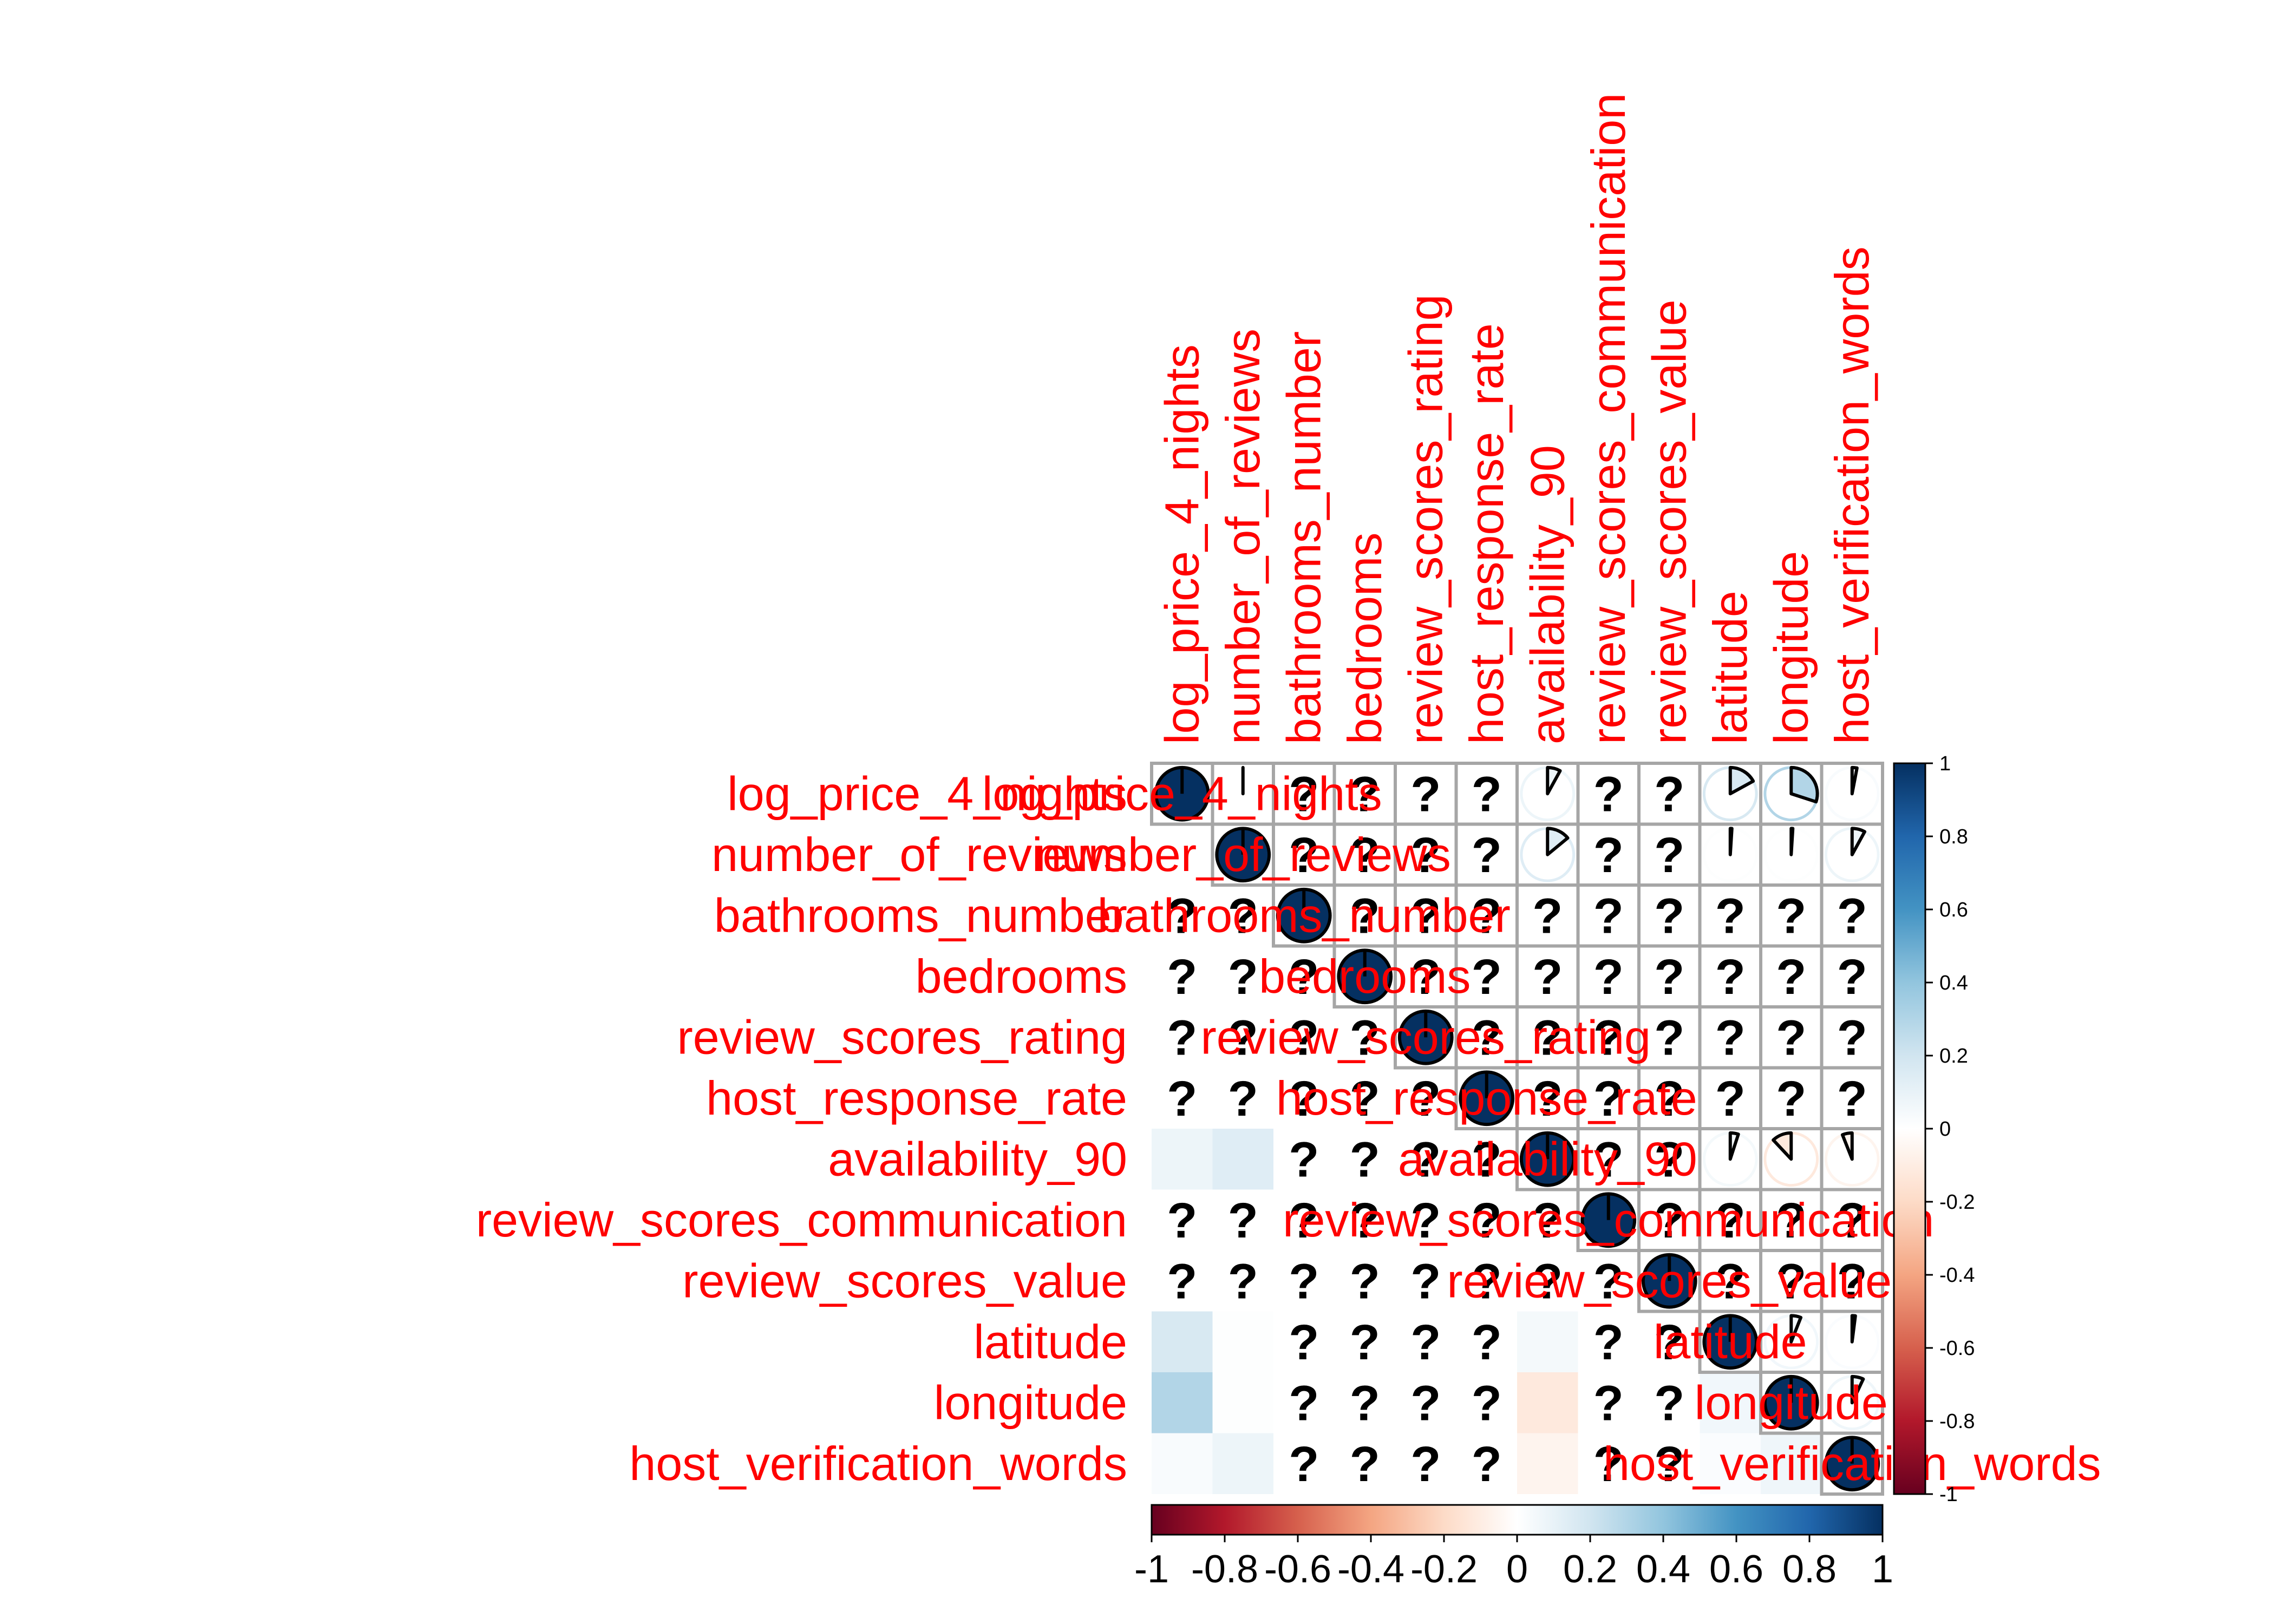  Describe the element at coordinates (1949, 1494) in the screenshot. I see `colorbar-tick-label: -1` at that location.